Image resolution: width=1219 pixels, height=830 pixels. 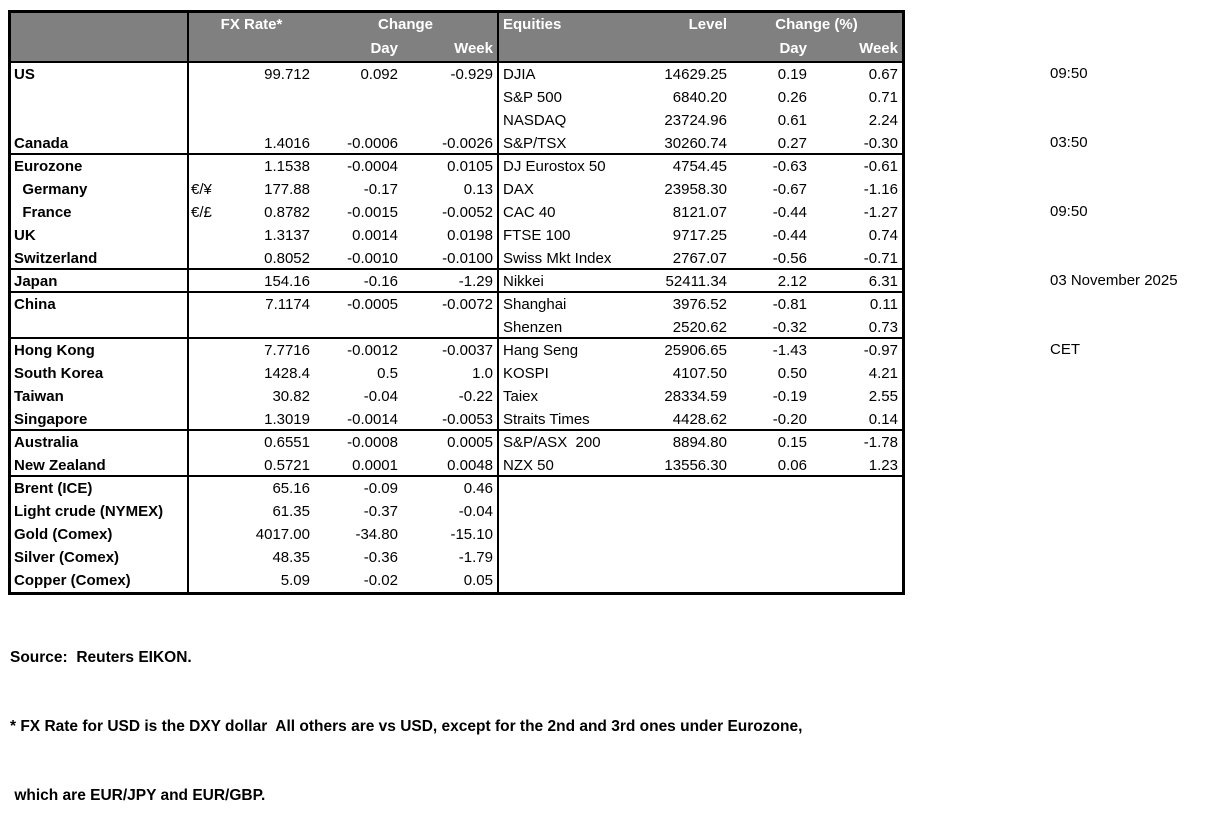 I want to click on fx-row-label: UK, so click(x=100, y=235).